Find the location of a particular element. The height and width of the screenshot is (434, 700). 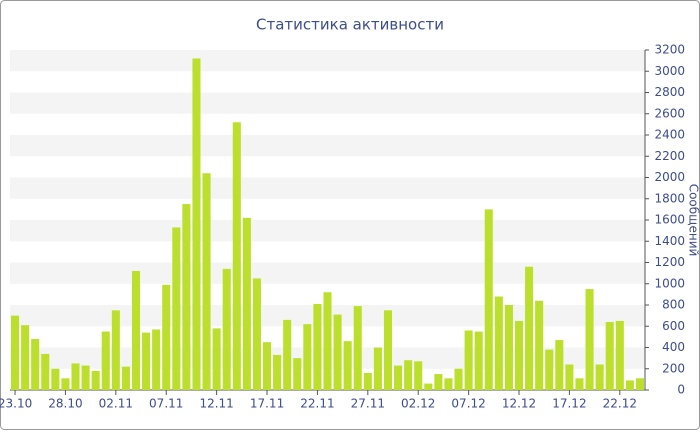

x-tick-label: 23.10 is located at coordinates (16, 404).